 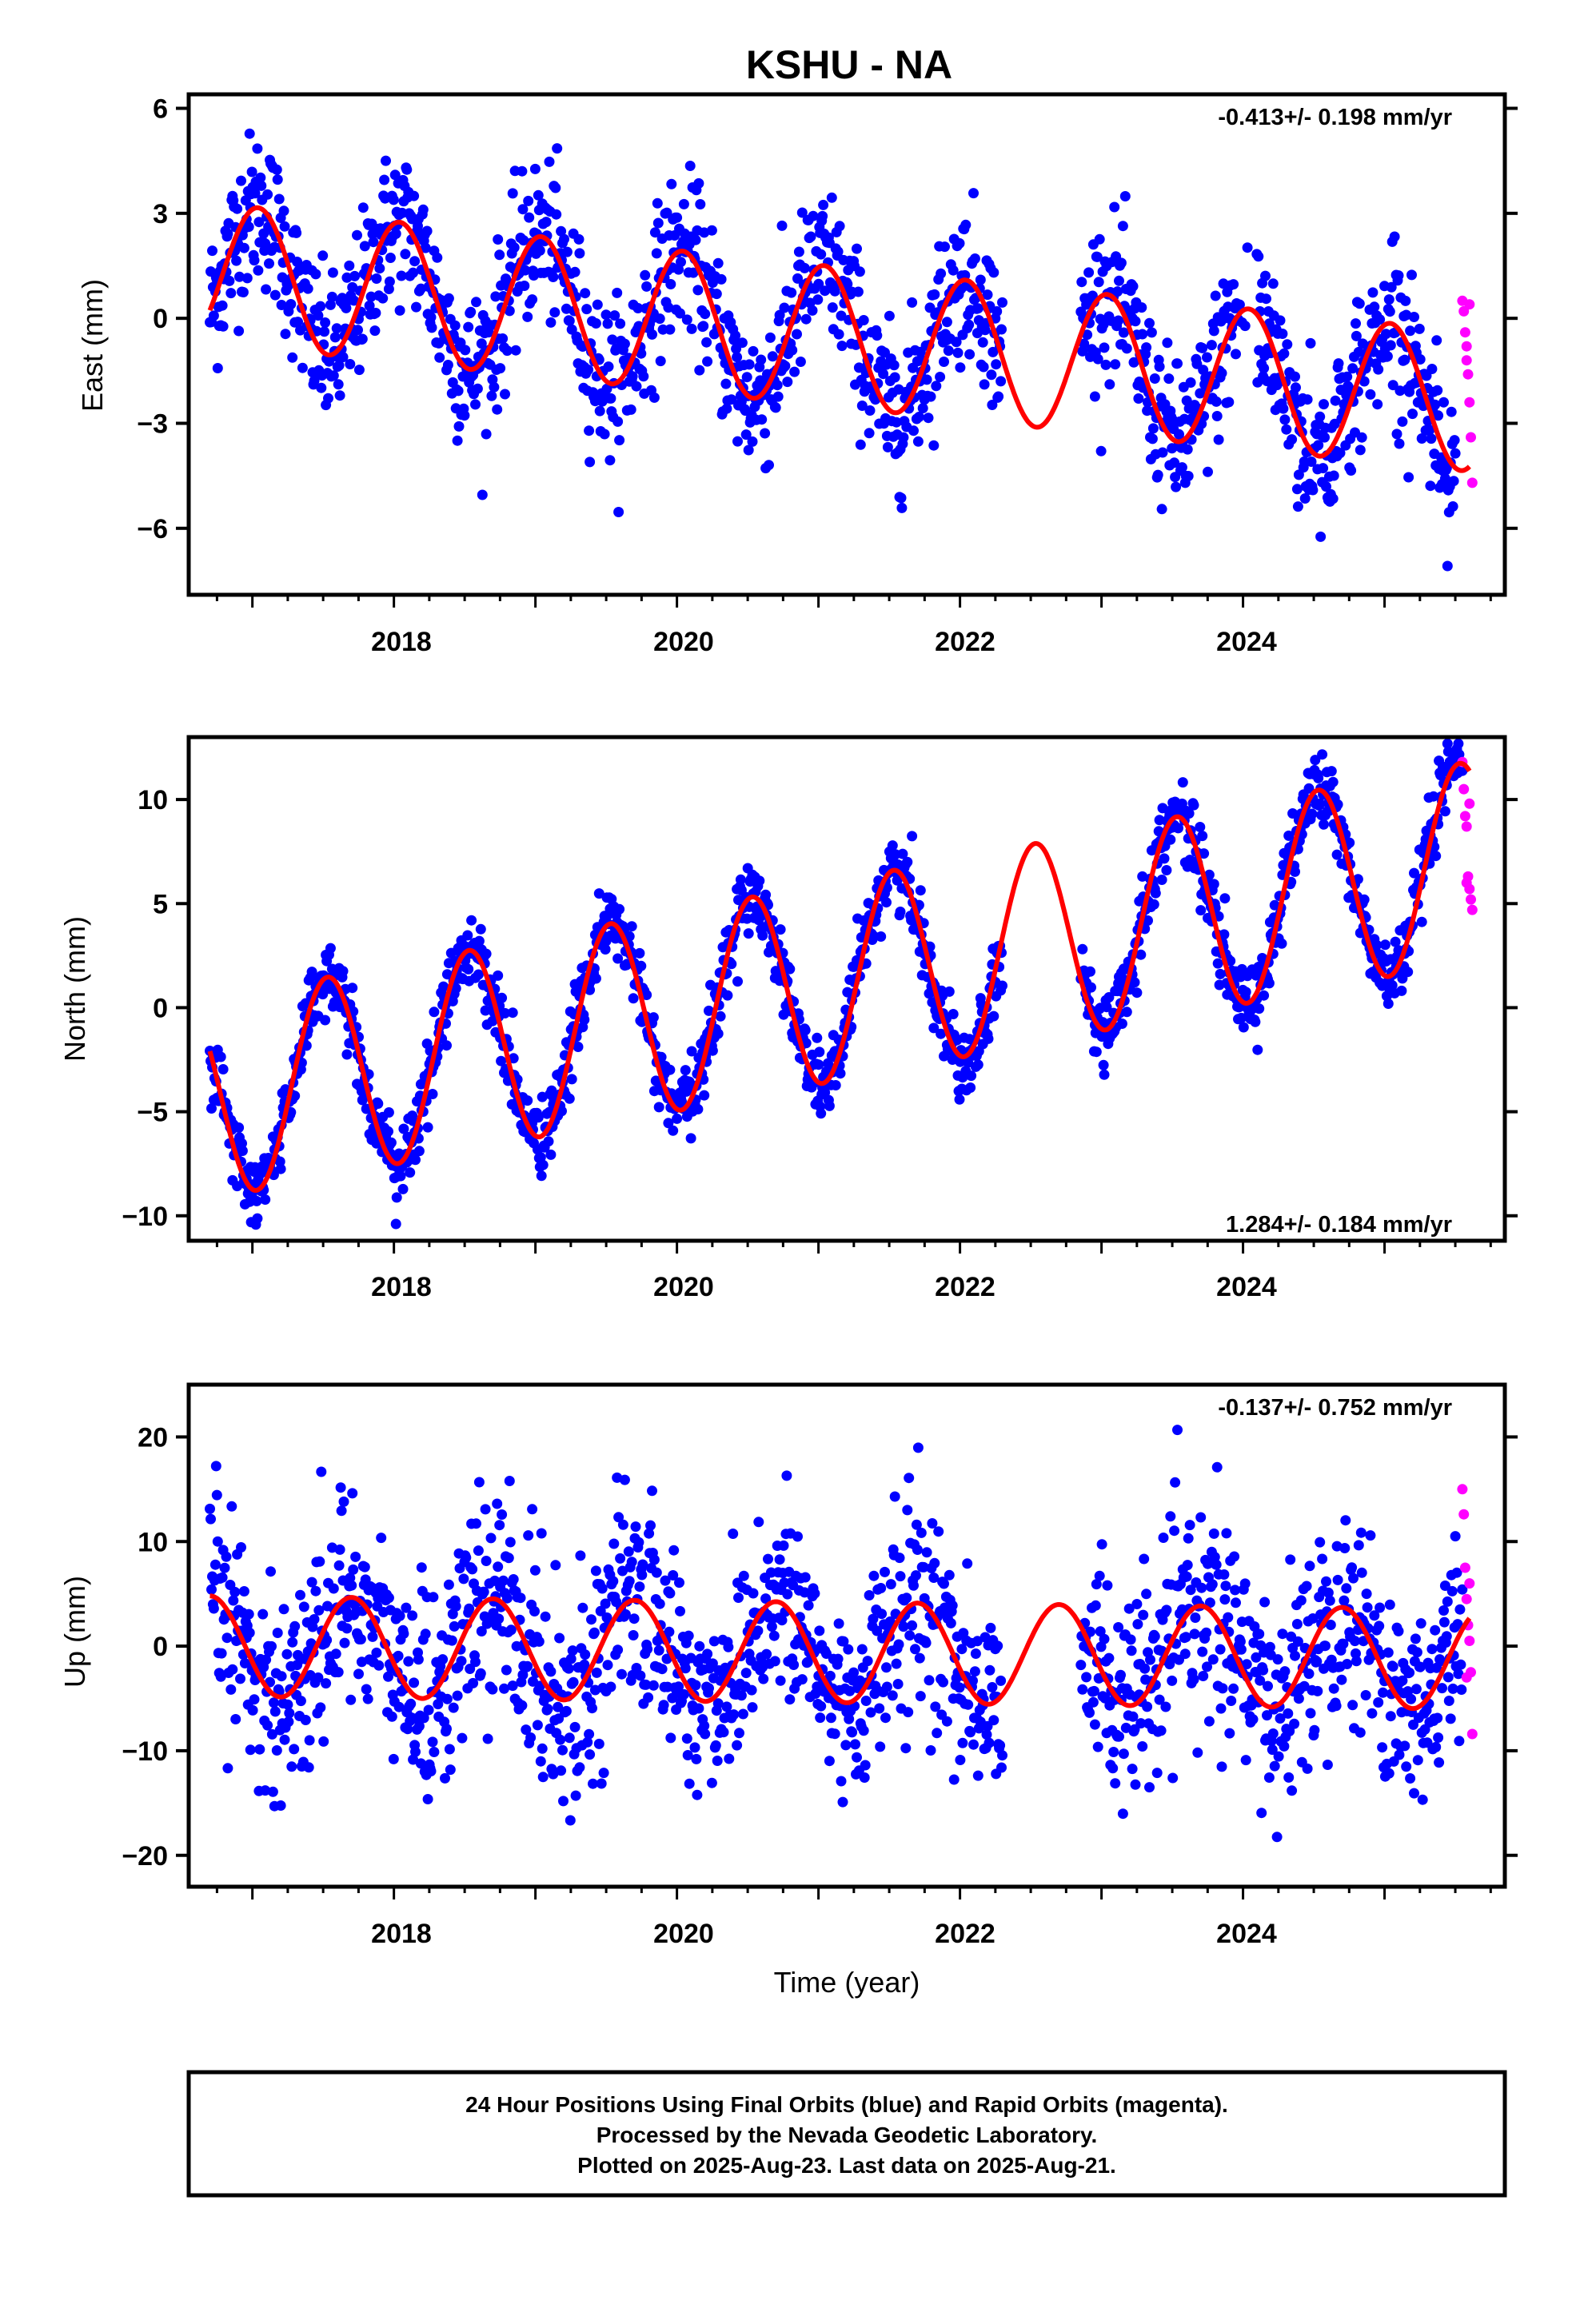 What do you see at coordinates (152, 529) in the screenshot?
I see `east-ytick-label: −6` at bounding box center [152, 529].